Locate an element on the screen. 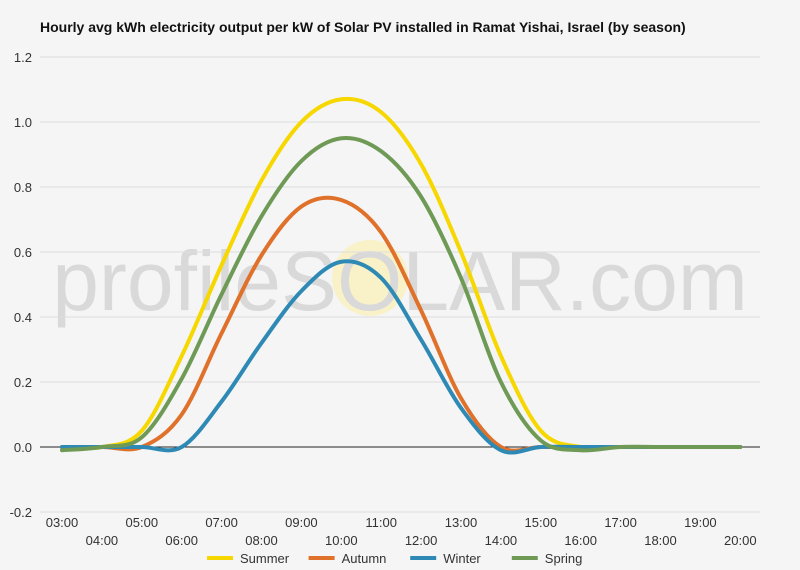 This screenshot has width=800, height=570. legend-label-spring: Spring is located at coordinates (564, 558).